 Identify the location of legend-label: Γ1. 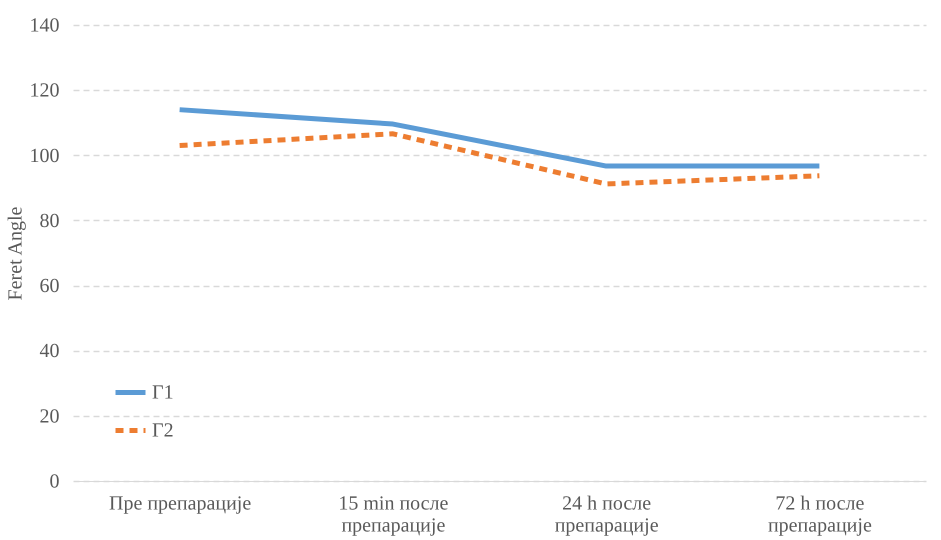
(163, 393).